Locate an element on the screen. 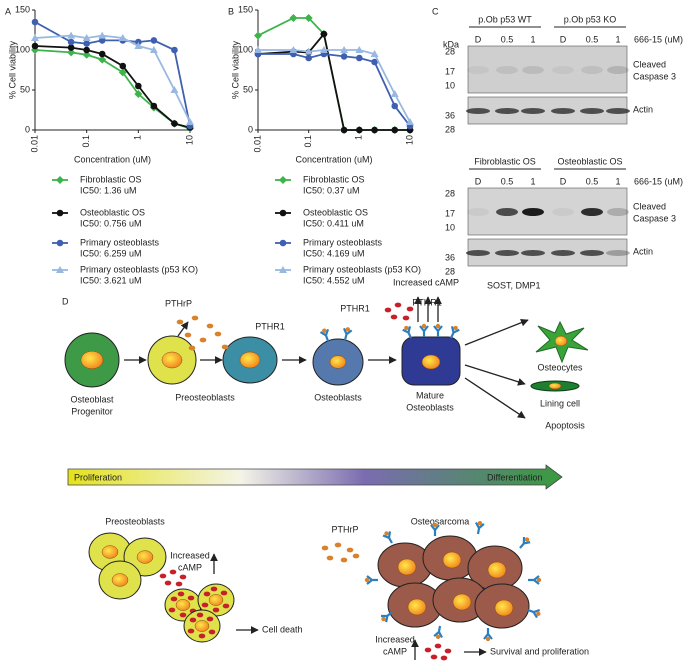  legend-label: Osteoblastic OS is located at coordinates (335, 212).